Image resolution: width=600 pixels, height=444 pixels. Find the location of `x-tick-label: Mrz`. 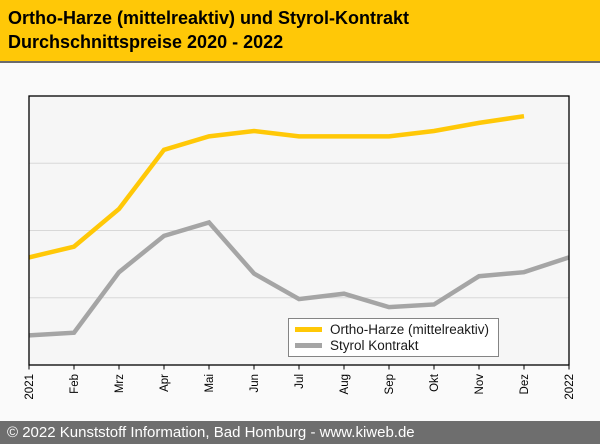

x-tick-label: Mrz is located at coordinates (120, 383).